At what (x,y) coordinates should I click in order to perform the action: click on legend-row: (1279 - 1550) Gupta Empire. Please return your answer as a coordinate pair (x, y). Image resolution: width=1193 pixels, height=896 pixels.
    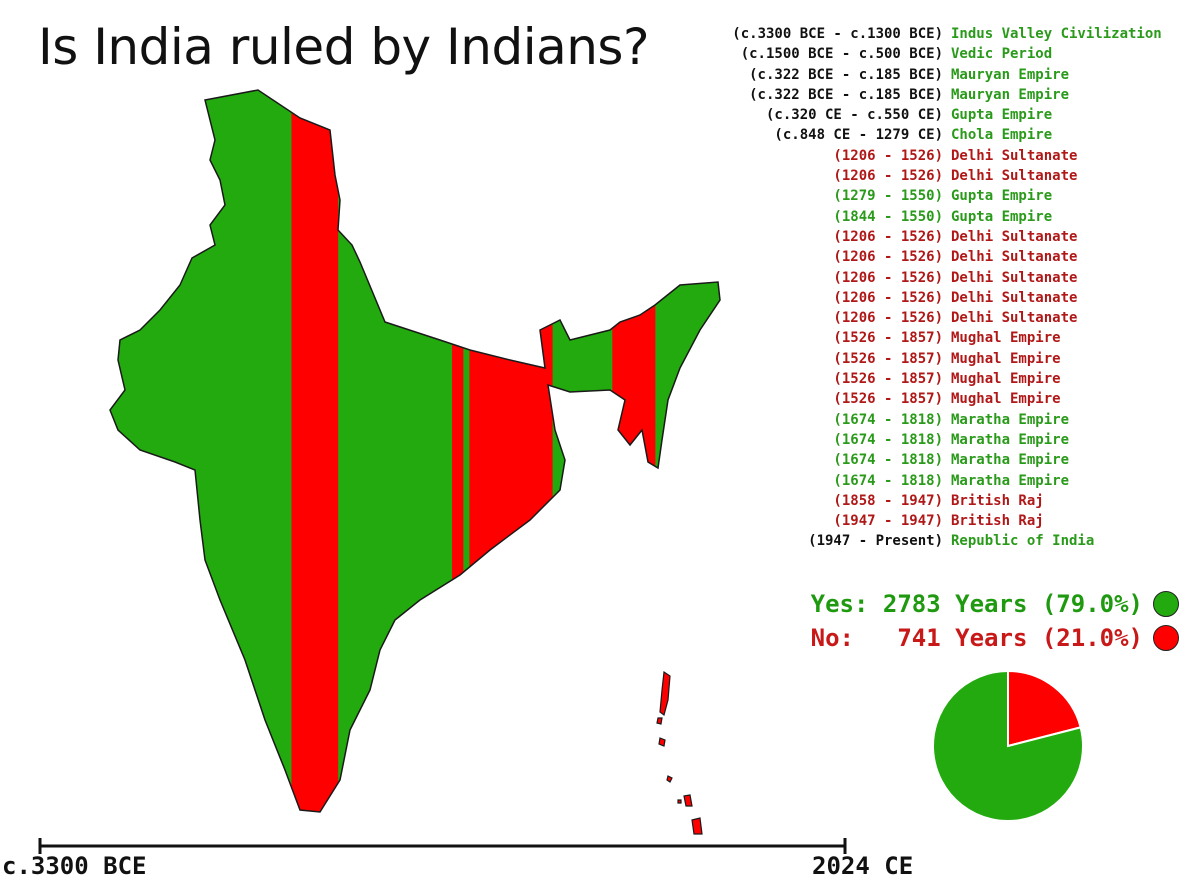
    Looking at the image, I should click on (759, 196).